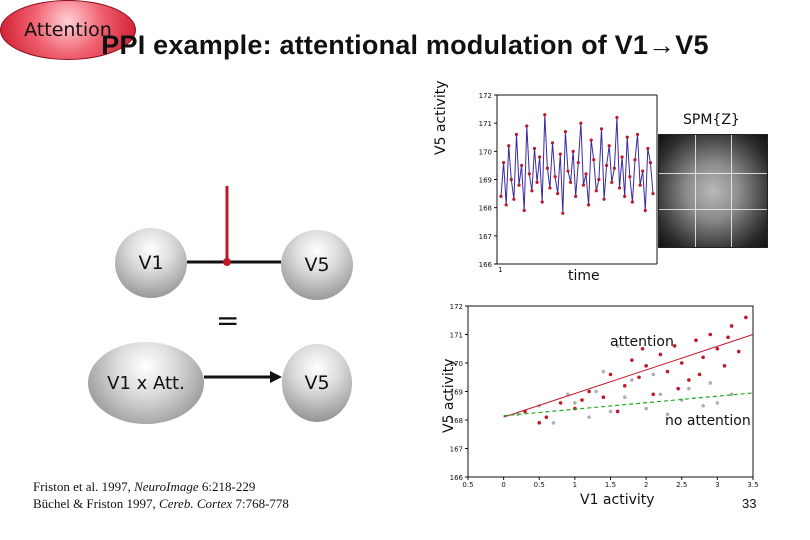 This screenshot has width=810, height=540. Describe the element at coordinates (485, 124) in the screenshot. I see `timeseries-ytick-label: 171` at that location.